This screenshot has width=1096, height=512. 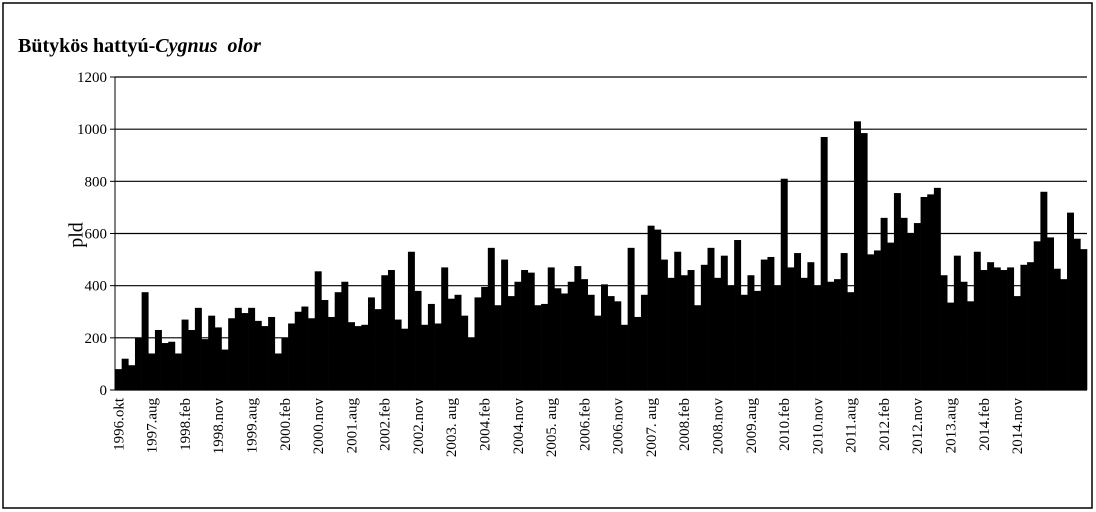 What do you see at coordinates (219, 426) in the screenshot?
I see `x-tick-label: 1998.nov` at bounding box center [219, 426].